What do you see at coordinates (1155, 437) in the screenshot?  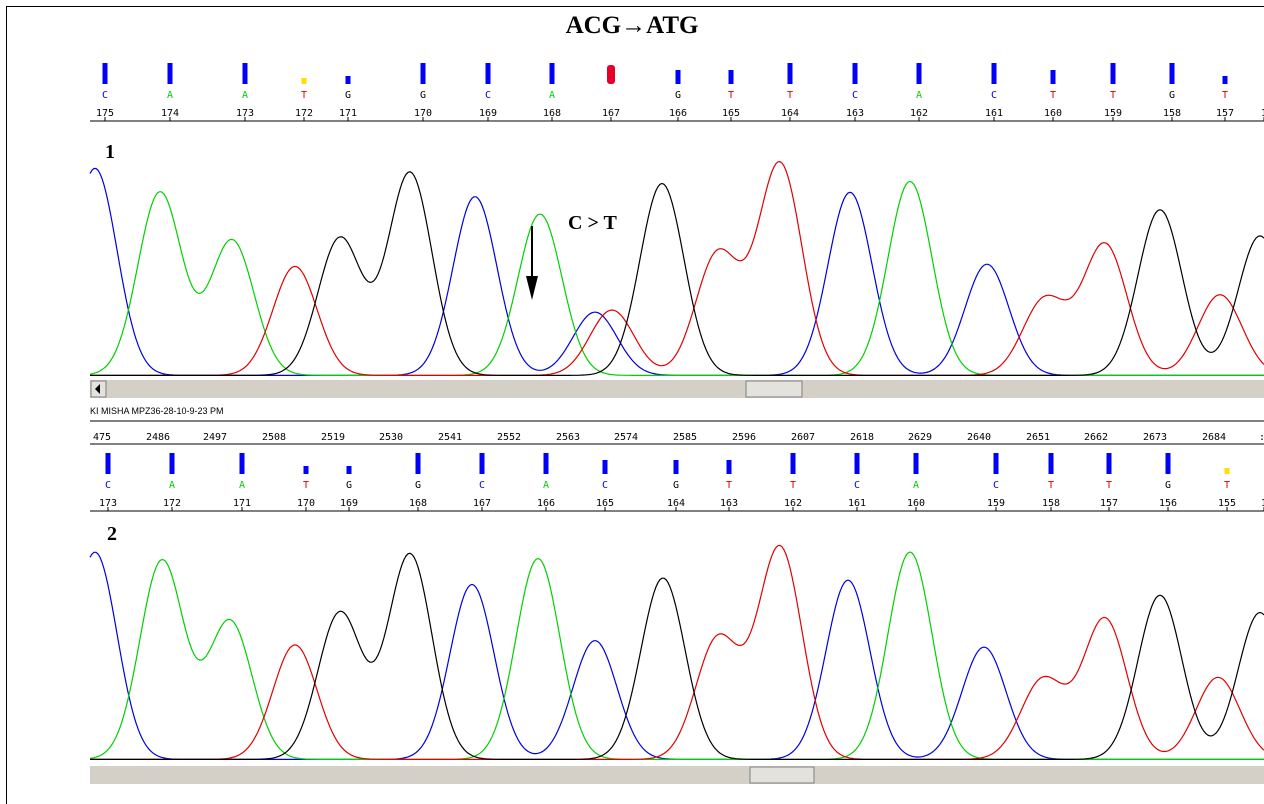 I see `scan-number: 2673` at bounding box center [1155, 437].